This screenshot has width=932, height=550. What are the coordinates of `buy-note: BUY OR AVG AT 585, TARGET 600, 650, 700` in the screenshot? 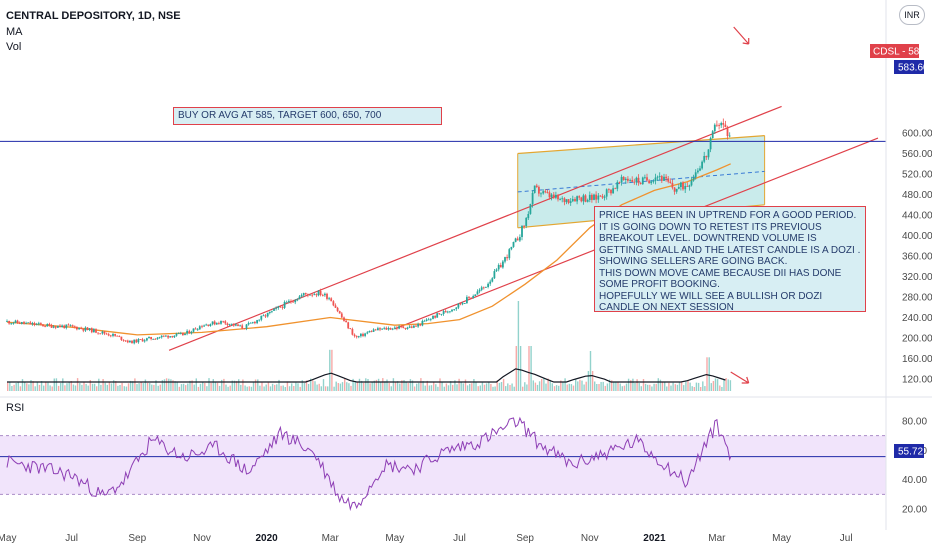 It's located at (307, 116).